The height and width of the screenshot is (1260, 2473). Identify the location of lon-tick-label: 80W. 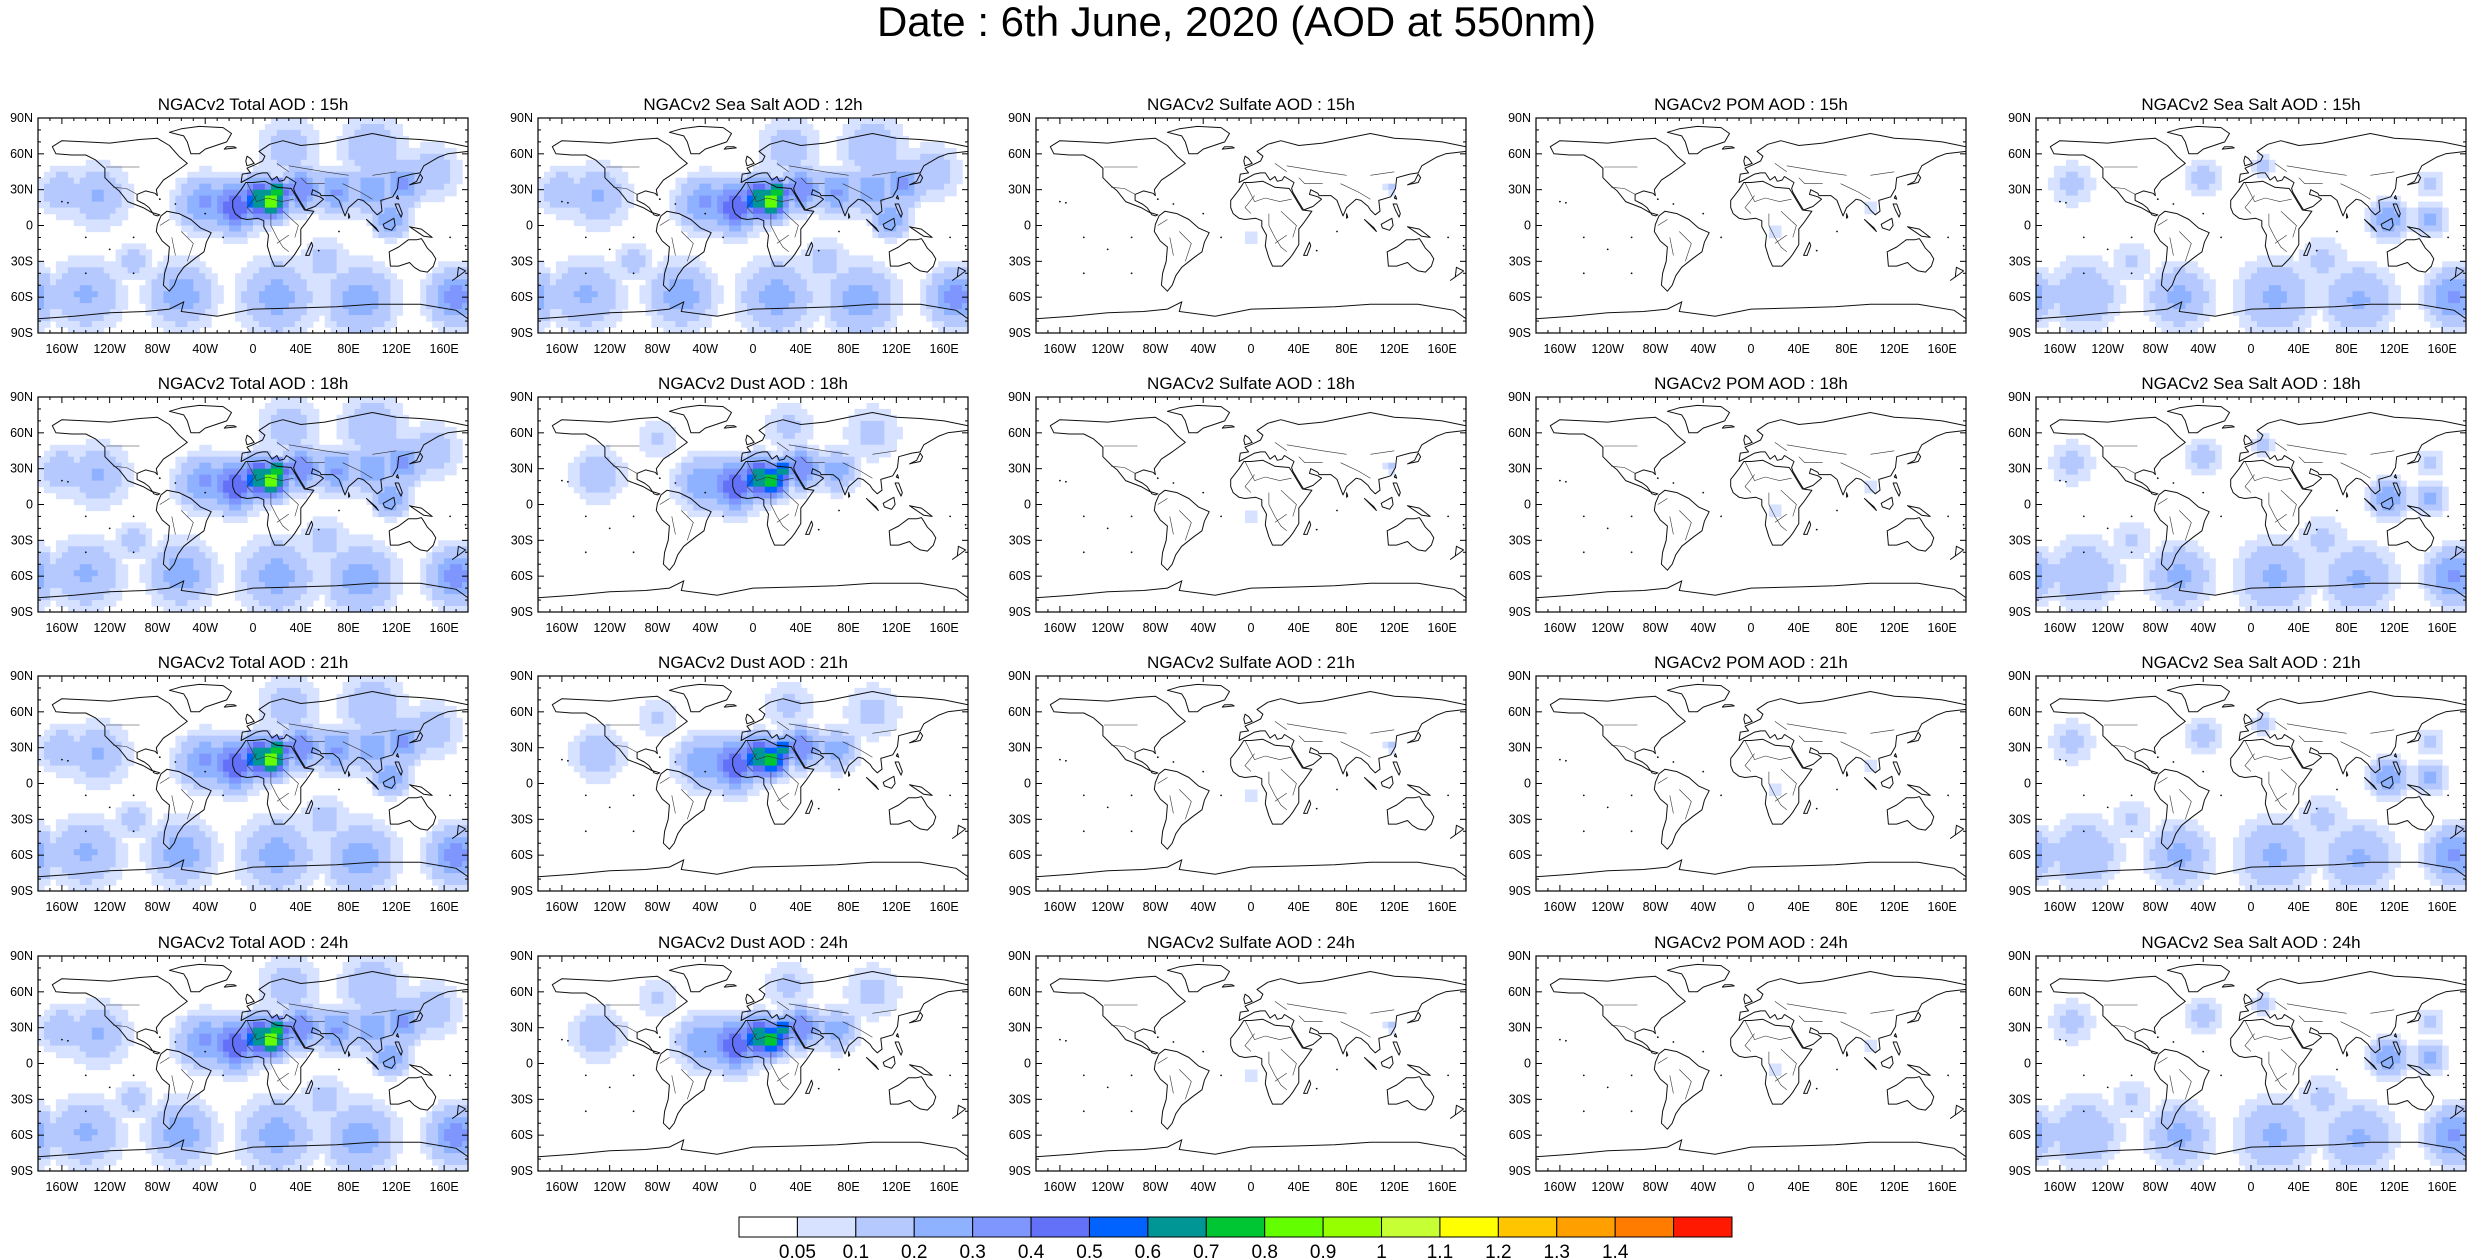
(658, 349).